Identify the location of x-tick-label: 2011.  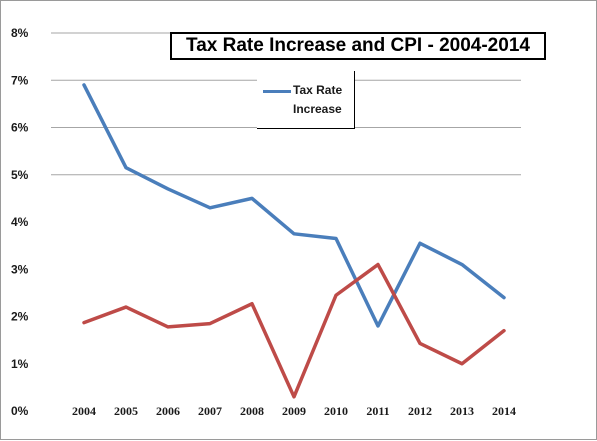
(377, 411).